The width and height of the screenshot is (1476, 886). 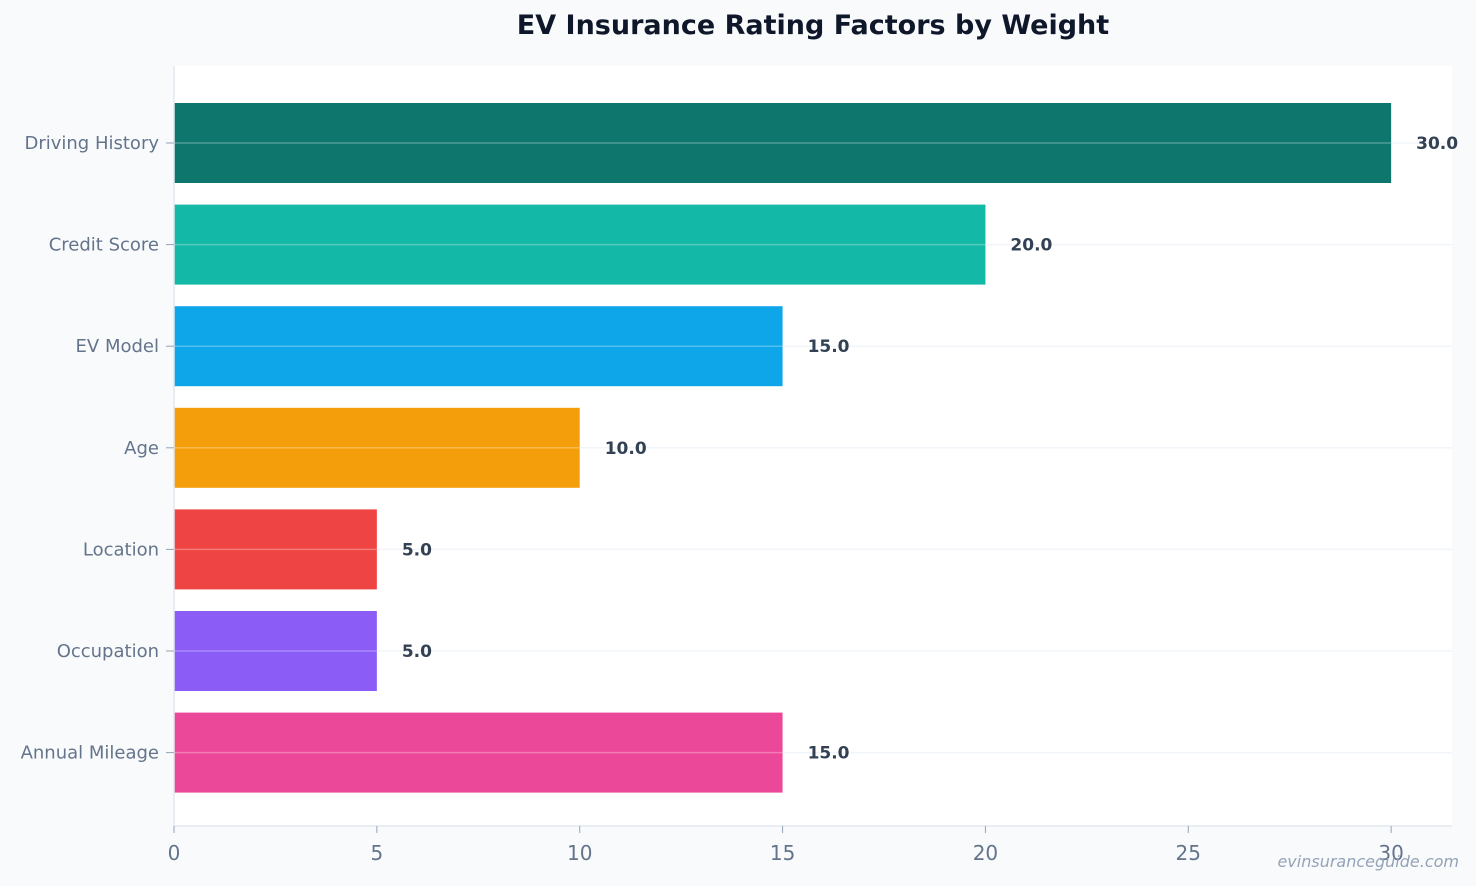 I want to click on value-label: 30.0, so click(x=1437, y=144).